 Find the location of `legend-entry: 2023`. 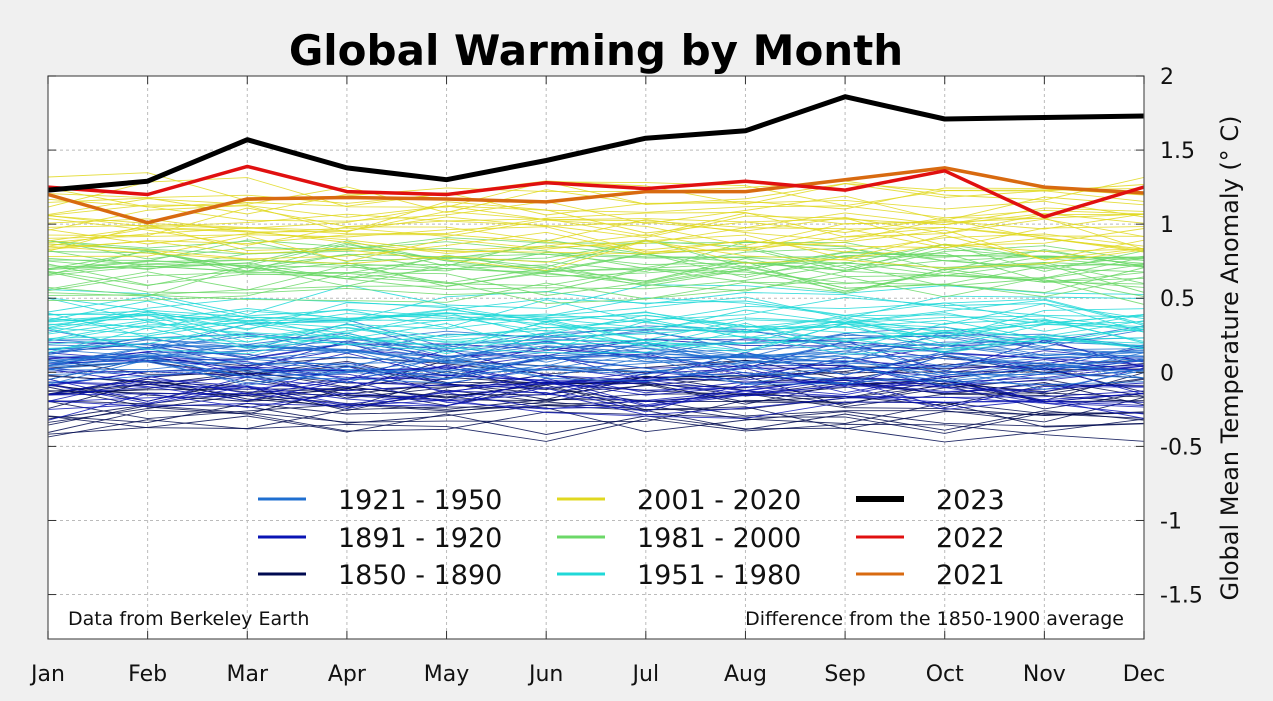

legend-entry: 2023 is located at coordinates (930, 500).